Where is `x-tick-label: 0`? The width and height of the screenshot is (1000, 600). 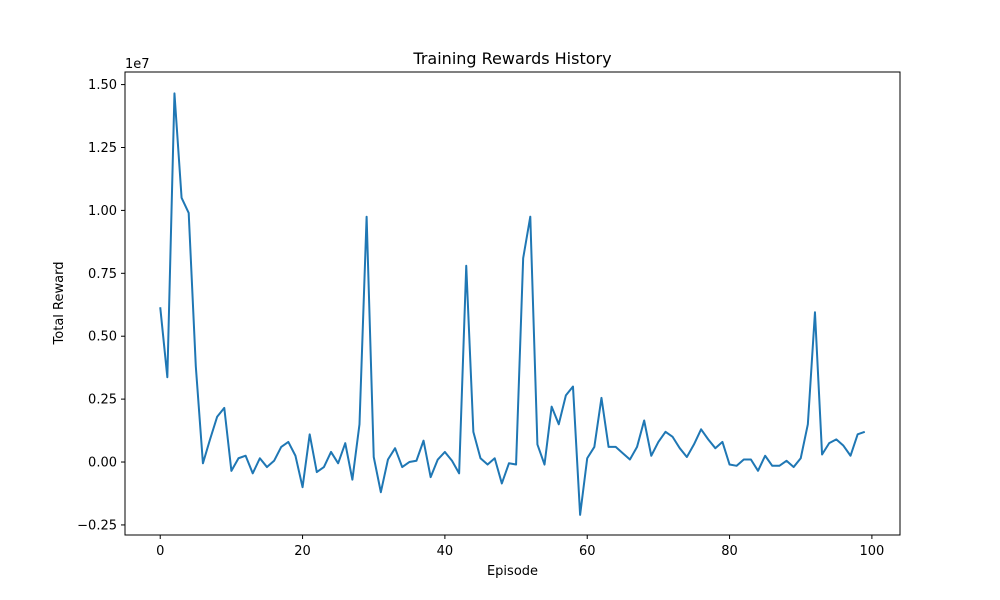
x-tick-label: 0 is located at coordinates (160, 551).